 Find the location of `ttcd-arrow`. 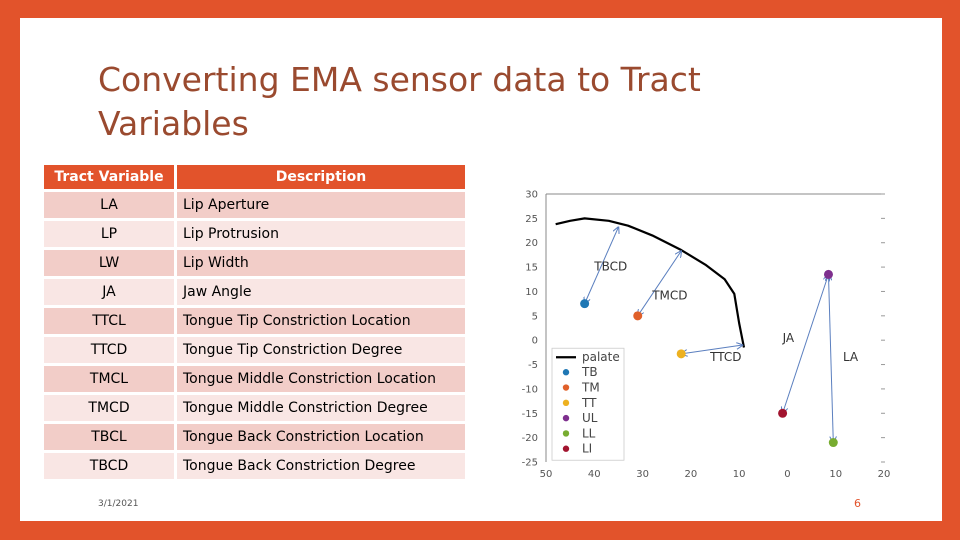

ttcd-arrow is located at coordinates (711, 349).